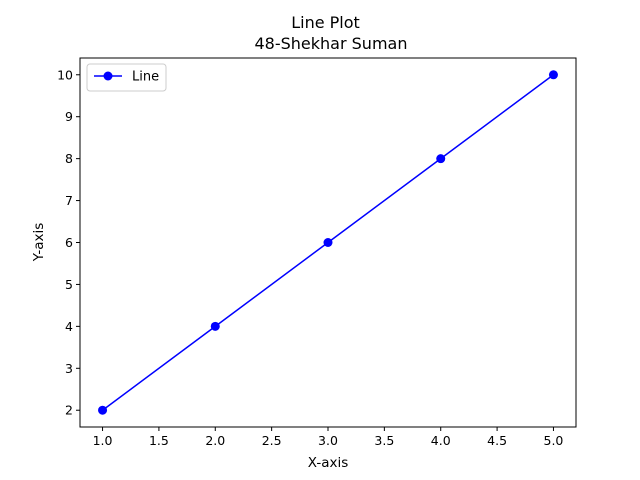 The width and height of the screenshot is (640, 480). What do you see at coordinates (145, 77) in the screenshot?
I see `legend-label: Line` at bounding box center [145, 77].